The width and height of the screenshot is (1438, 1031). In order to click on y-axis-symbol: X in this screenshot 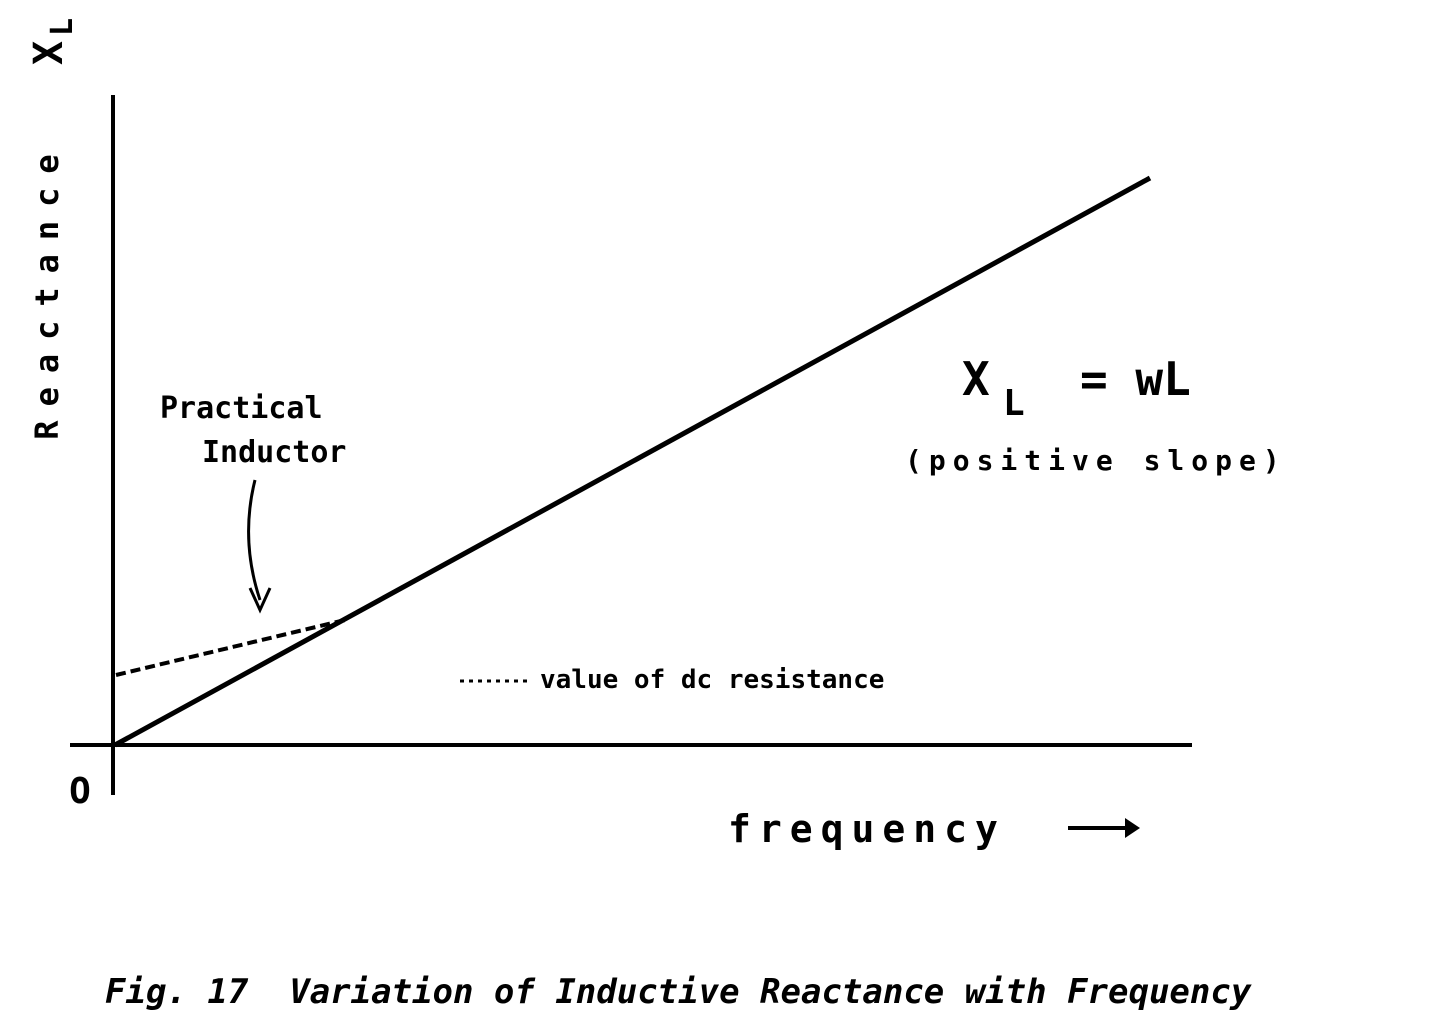, I will do `click(49, 53)`.